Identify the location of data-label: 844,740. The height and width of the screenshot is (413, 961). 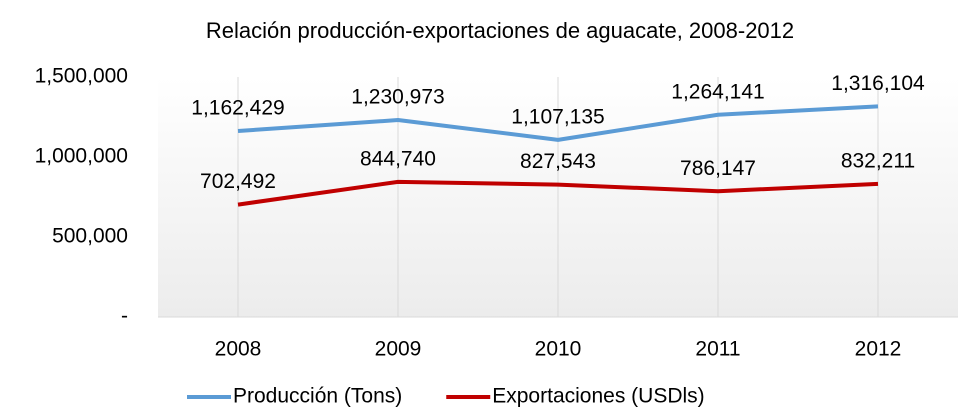
(398, 158).